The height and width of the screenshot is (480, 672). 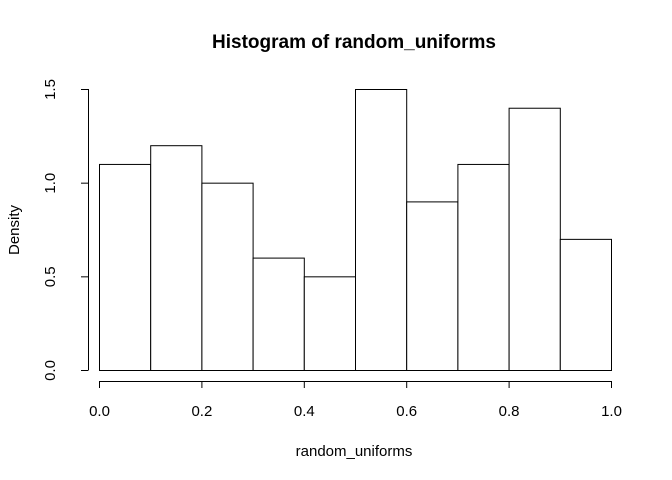 I want to click on x-axis: 0.0 0.2 0.4 0.6 0.8 1.0, so click(x=355, y=400).